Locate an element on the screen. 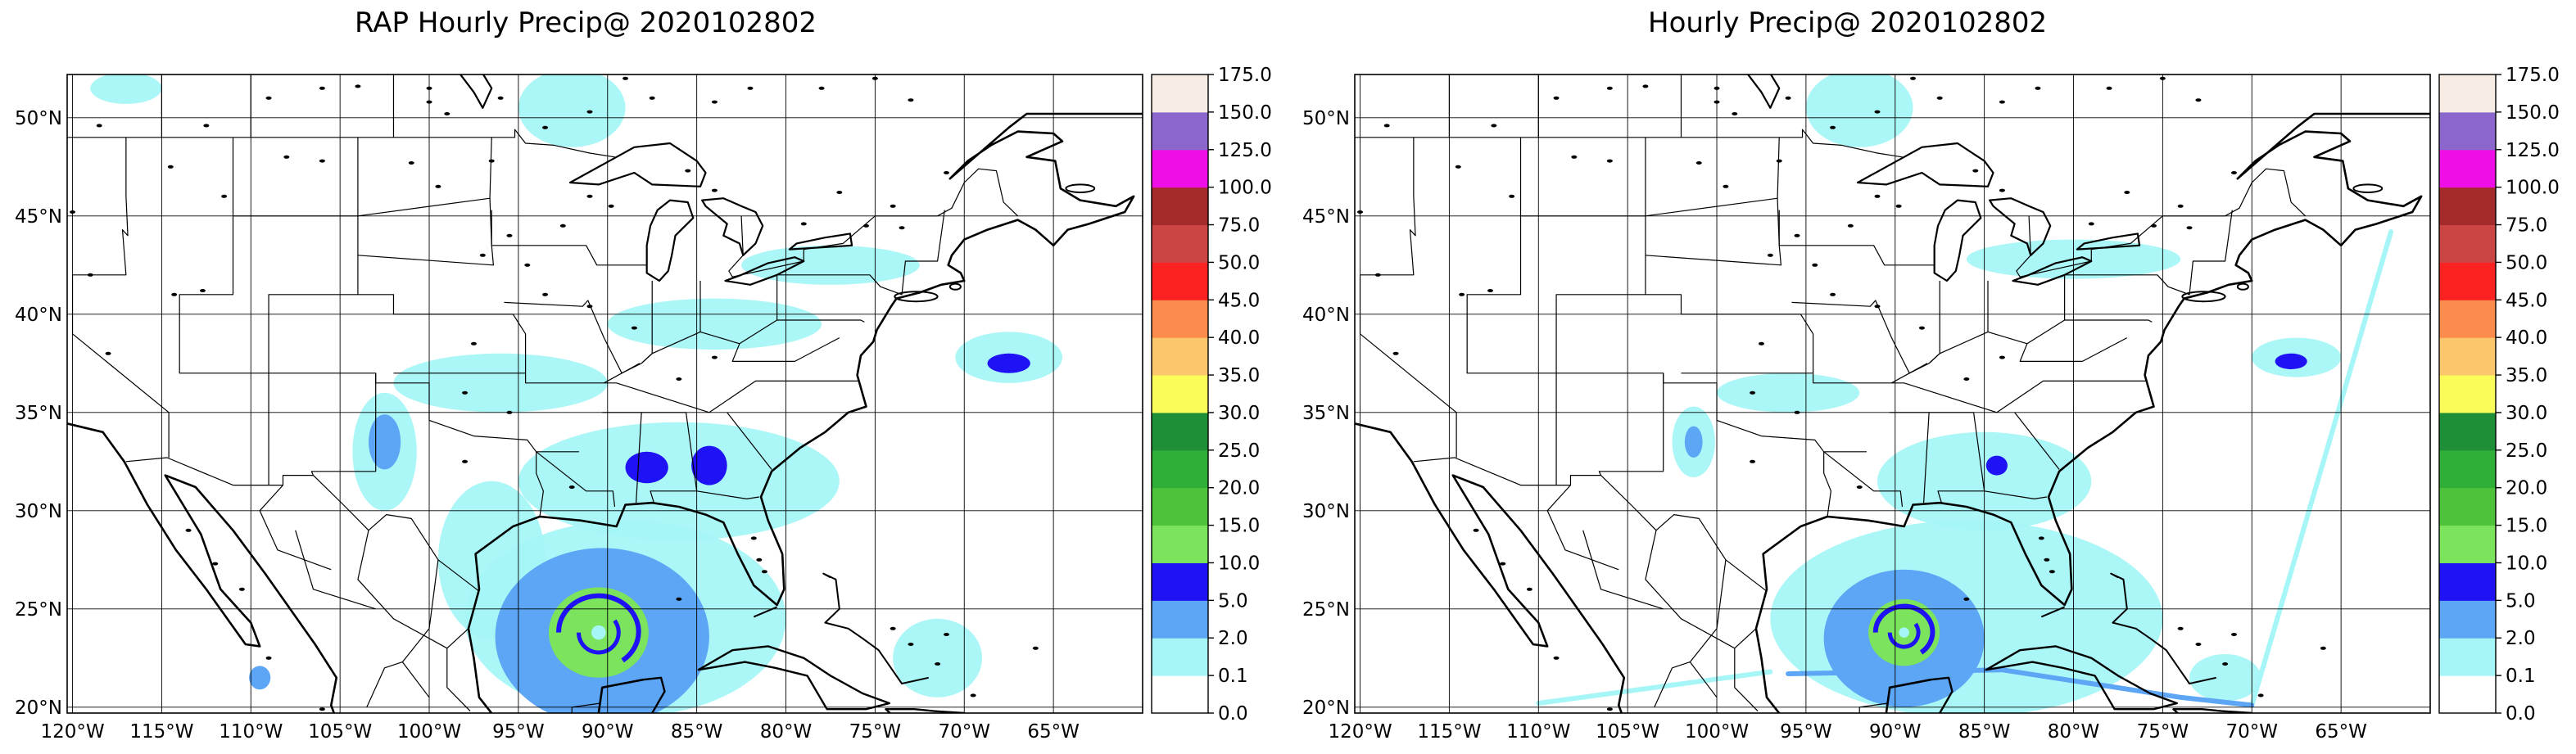 Image resolution: width=2576 pixels, height=754 pixels. y-tick-label: 45°N is located at coordinates (38, 217).